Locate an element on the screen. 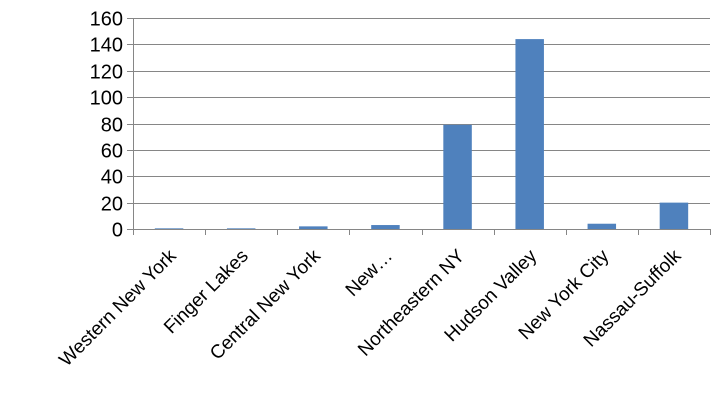  y-tick-label: 40 is located at coordinates (112, 178).